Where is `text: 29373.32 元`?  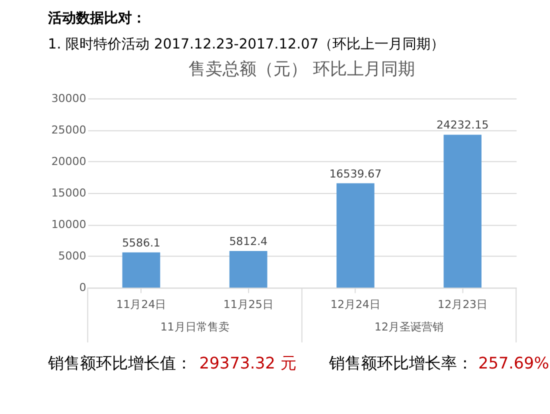 text: 29373.32 元 is located at coordinates (247, 362).